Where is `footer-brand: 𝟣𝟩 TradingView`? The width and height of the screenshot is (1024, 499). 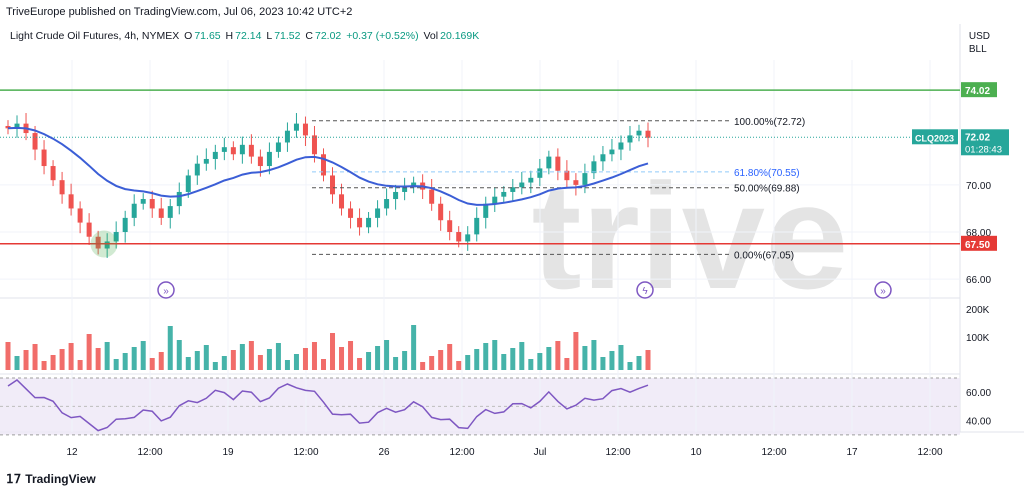
footer-brand: 𝟣𝟩 TradingView is located at coordinates (51, 479).